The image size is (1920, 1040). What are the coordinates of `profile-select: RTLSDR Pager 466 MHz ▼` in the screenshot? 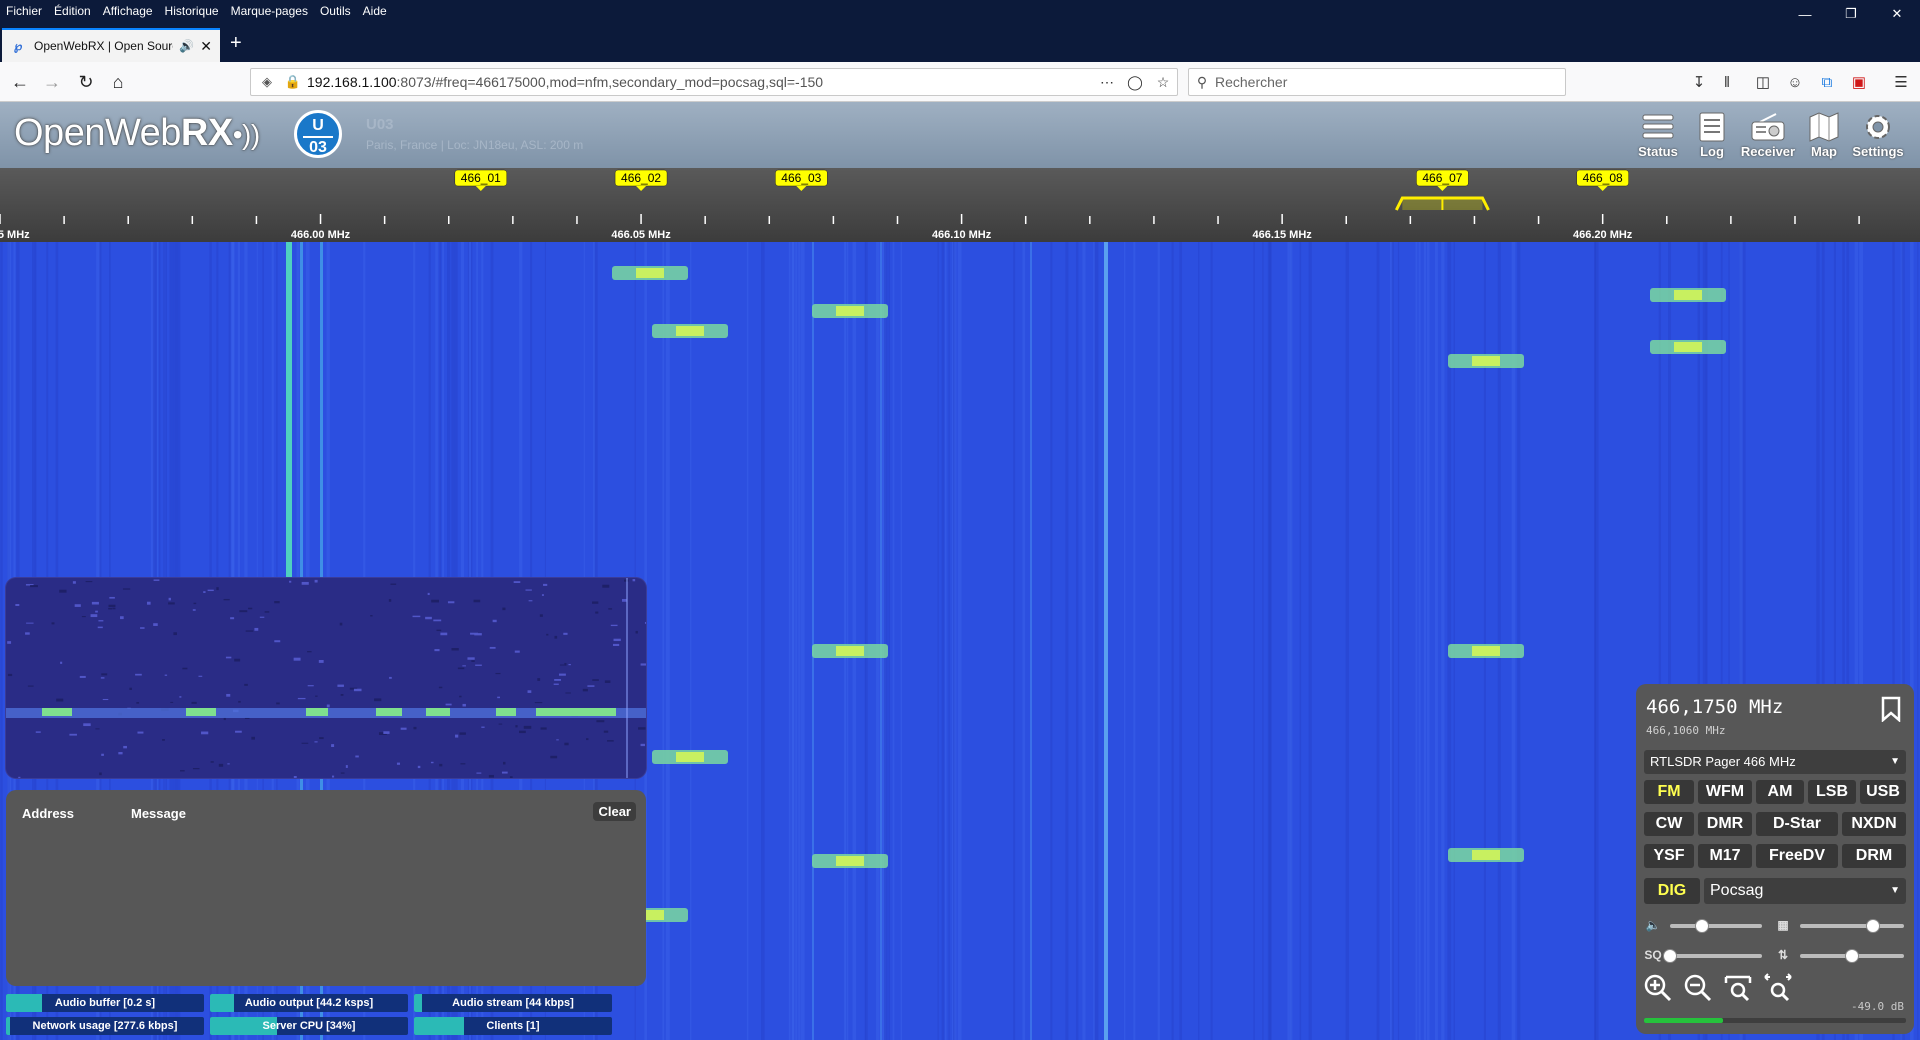 It's located at (1775, 762).